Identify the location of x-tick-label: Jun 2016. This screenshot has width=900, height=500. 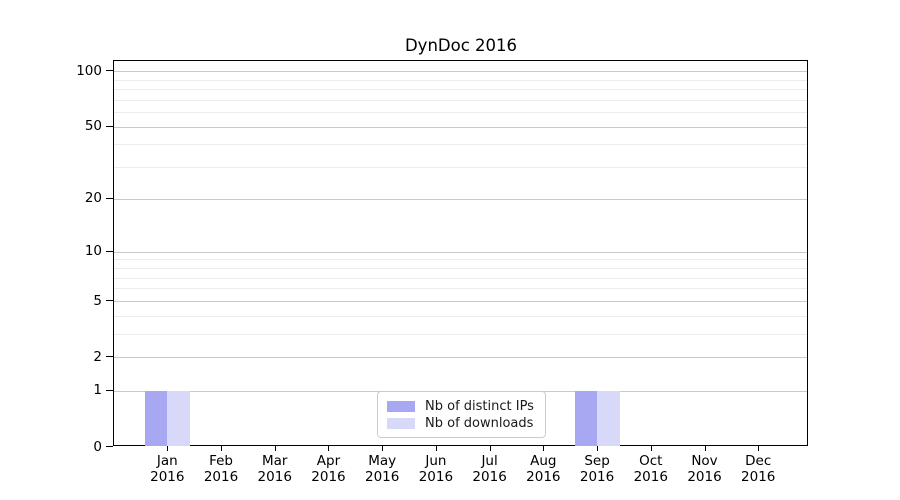
(436, 469).